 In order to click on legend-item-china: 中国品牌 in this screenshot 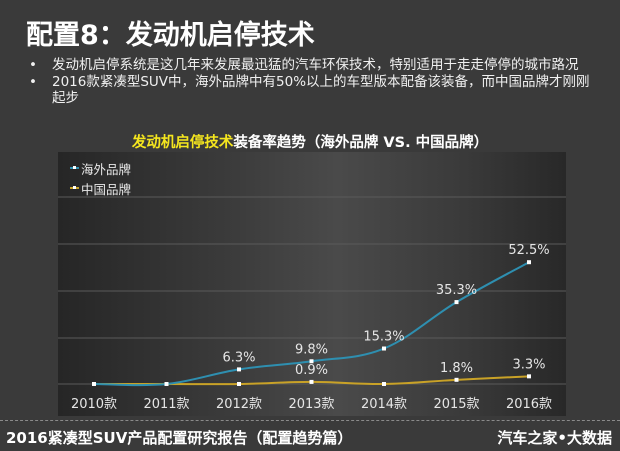, I will do `click(100, 188)`.